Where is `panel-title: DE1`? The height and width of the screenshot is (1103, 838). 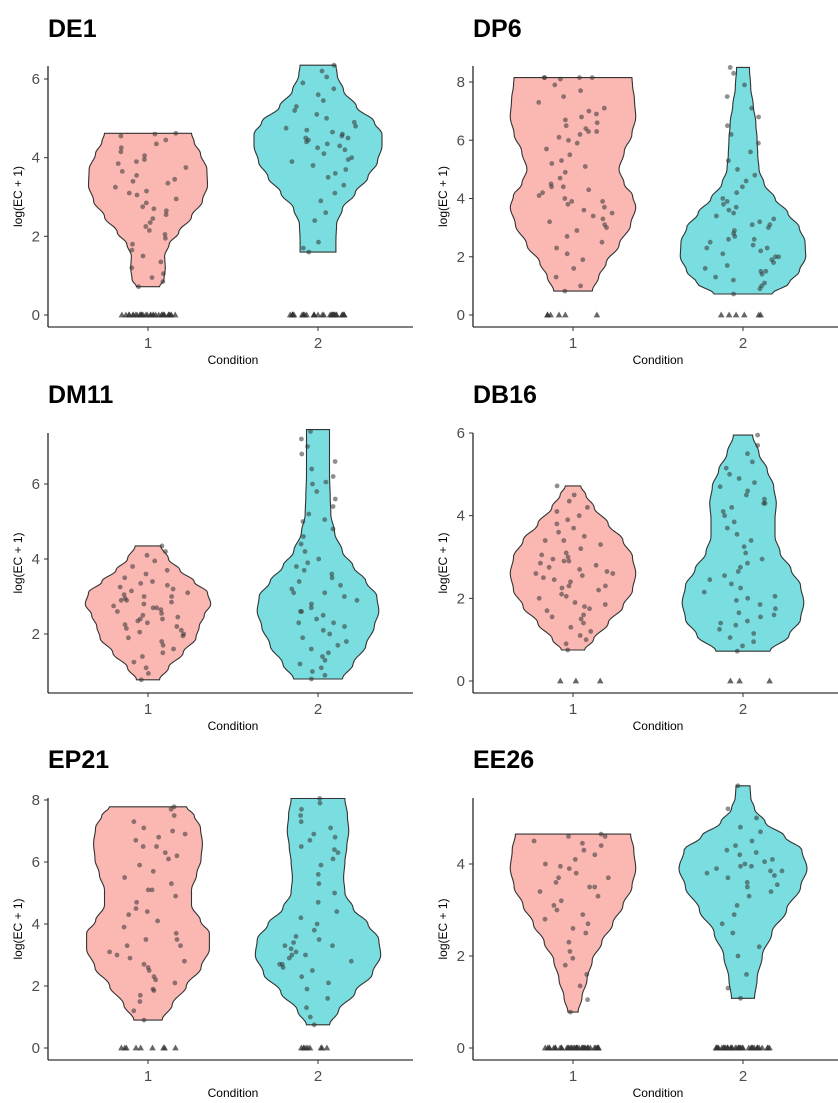 panel-title: DE1 is located at coordinates (72, 29).